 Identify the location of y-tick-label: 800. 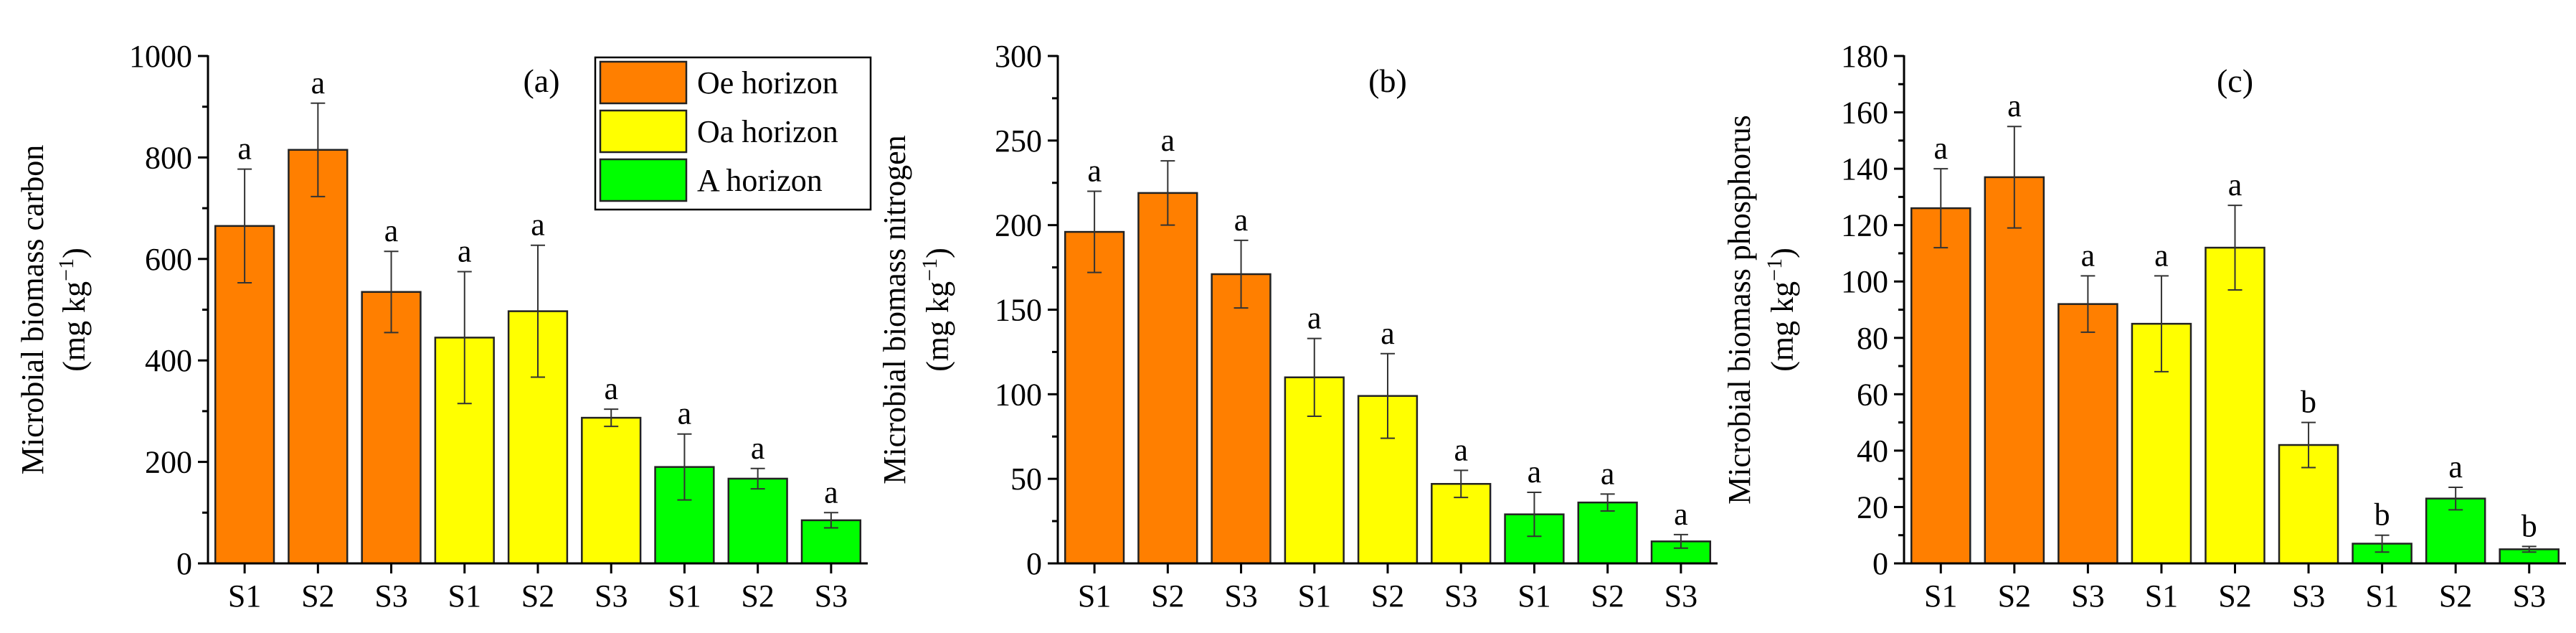
(168, 157).